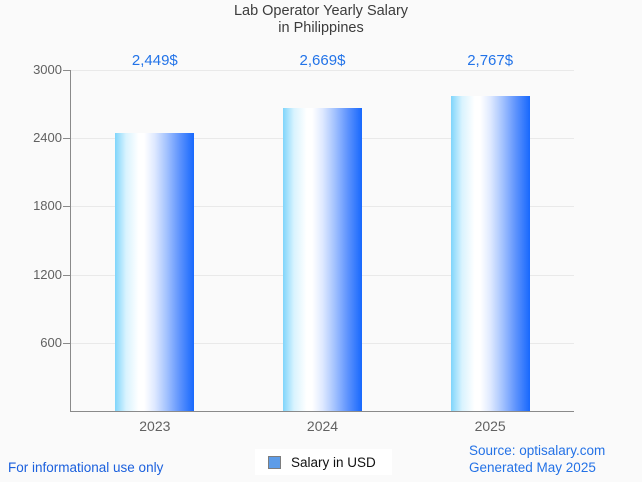 The width and height of the screenshot is (642, 482). What do you see at coordinates (155, 426) in the screenshot?
I see `x-axis-label: 2023` at bounding box center [155, 426].